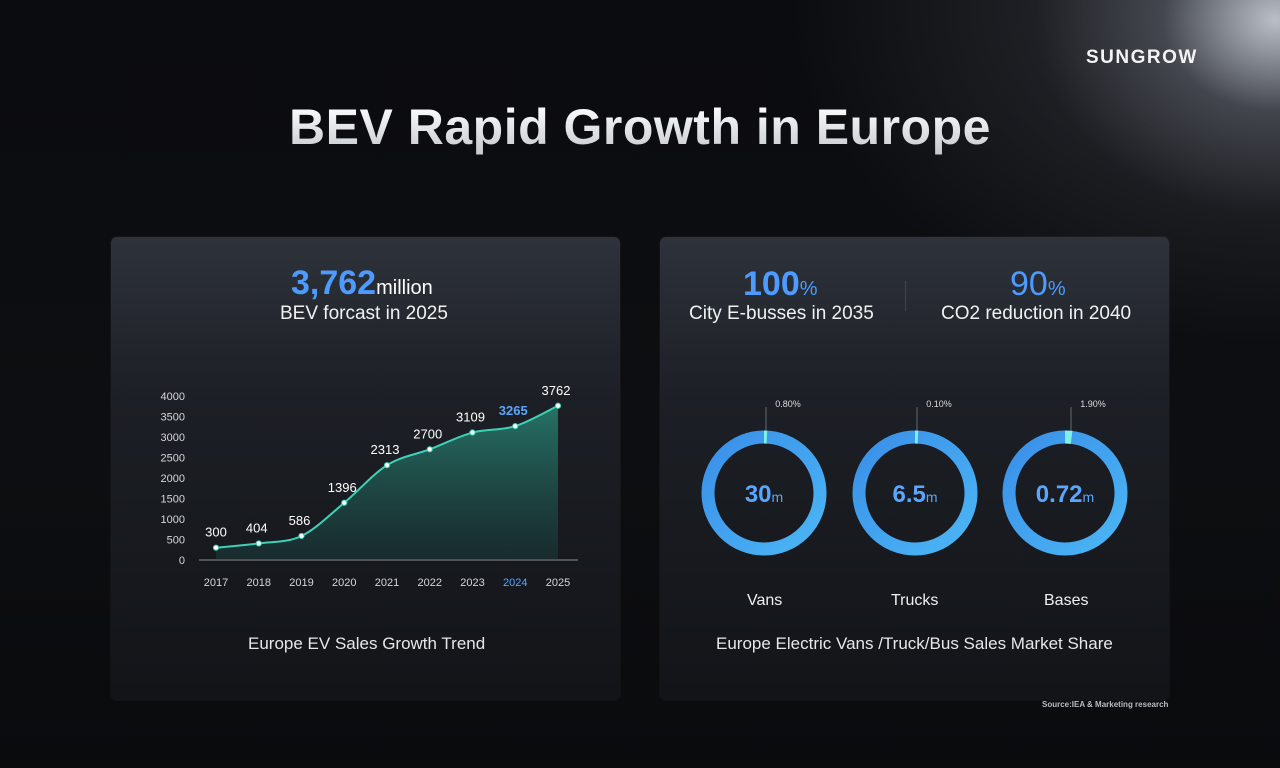  What do you see at coordinates (513, 410) in the screenshot?
I see `data-label: 3265` at bounding box center [513, 410].